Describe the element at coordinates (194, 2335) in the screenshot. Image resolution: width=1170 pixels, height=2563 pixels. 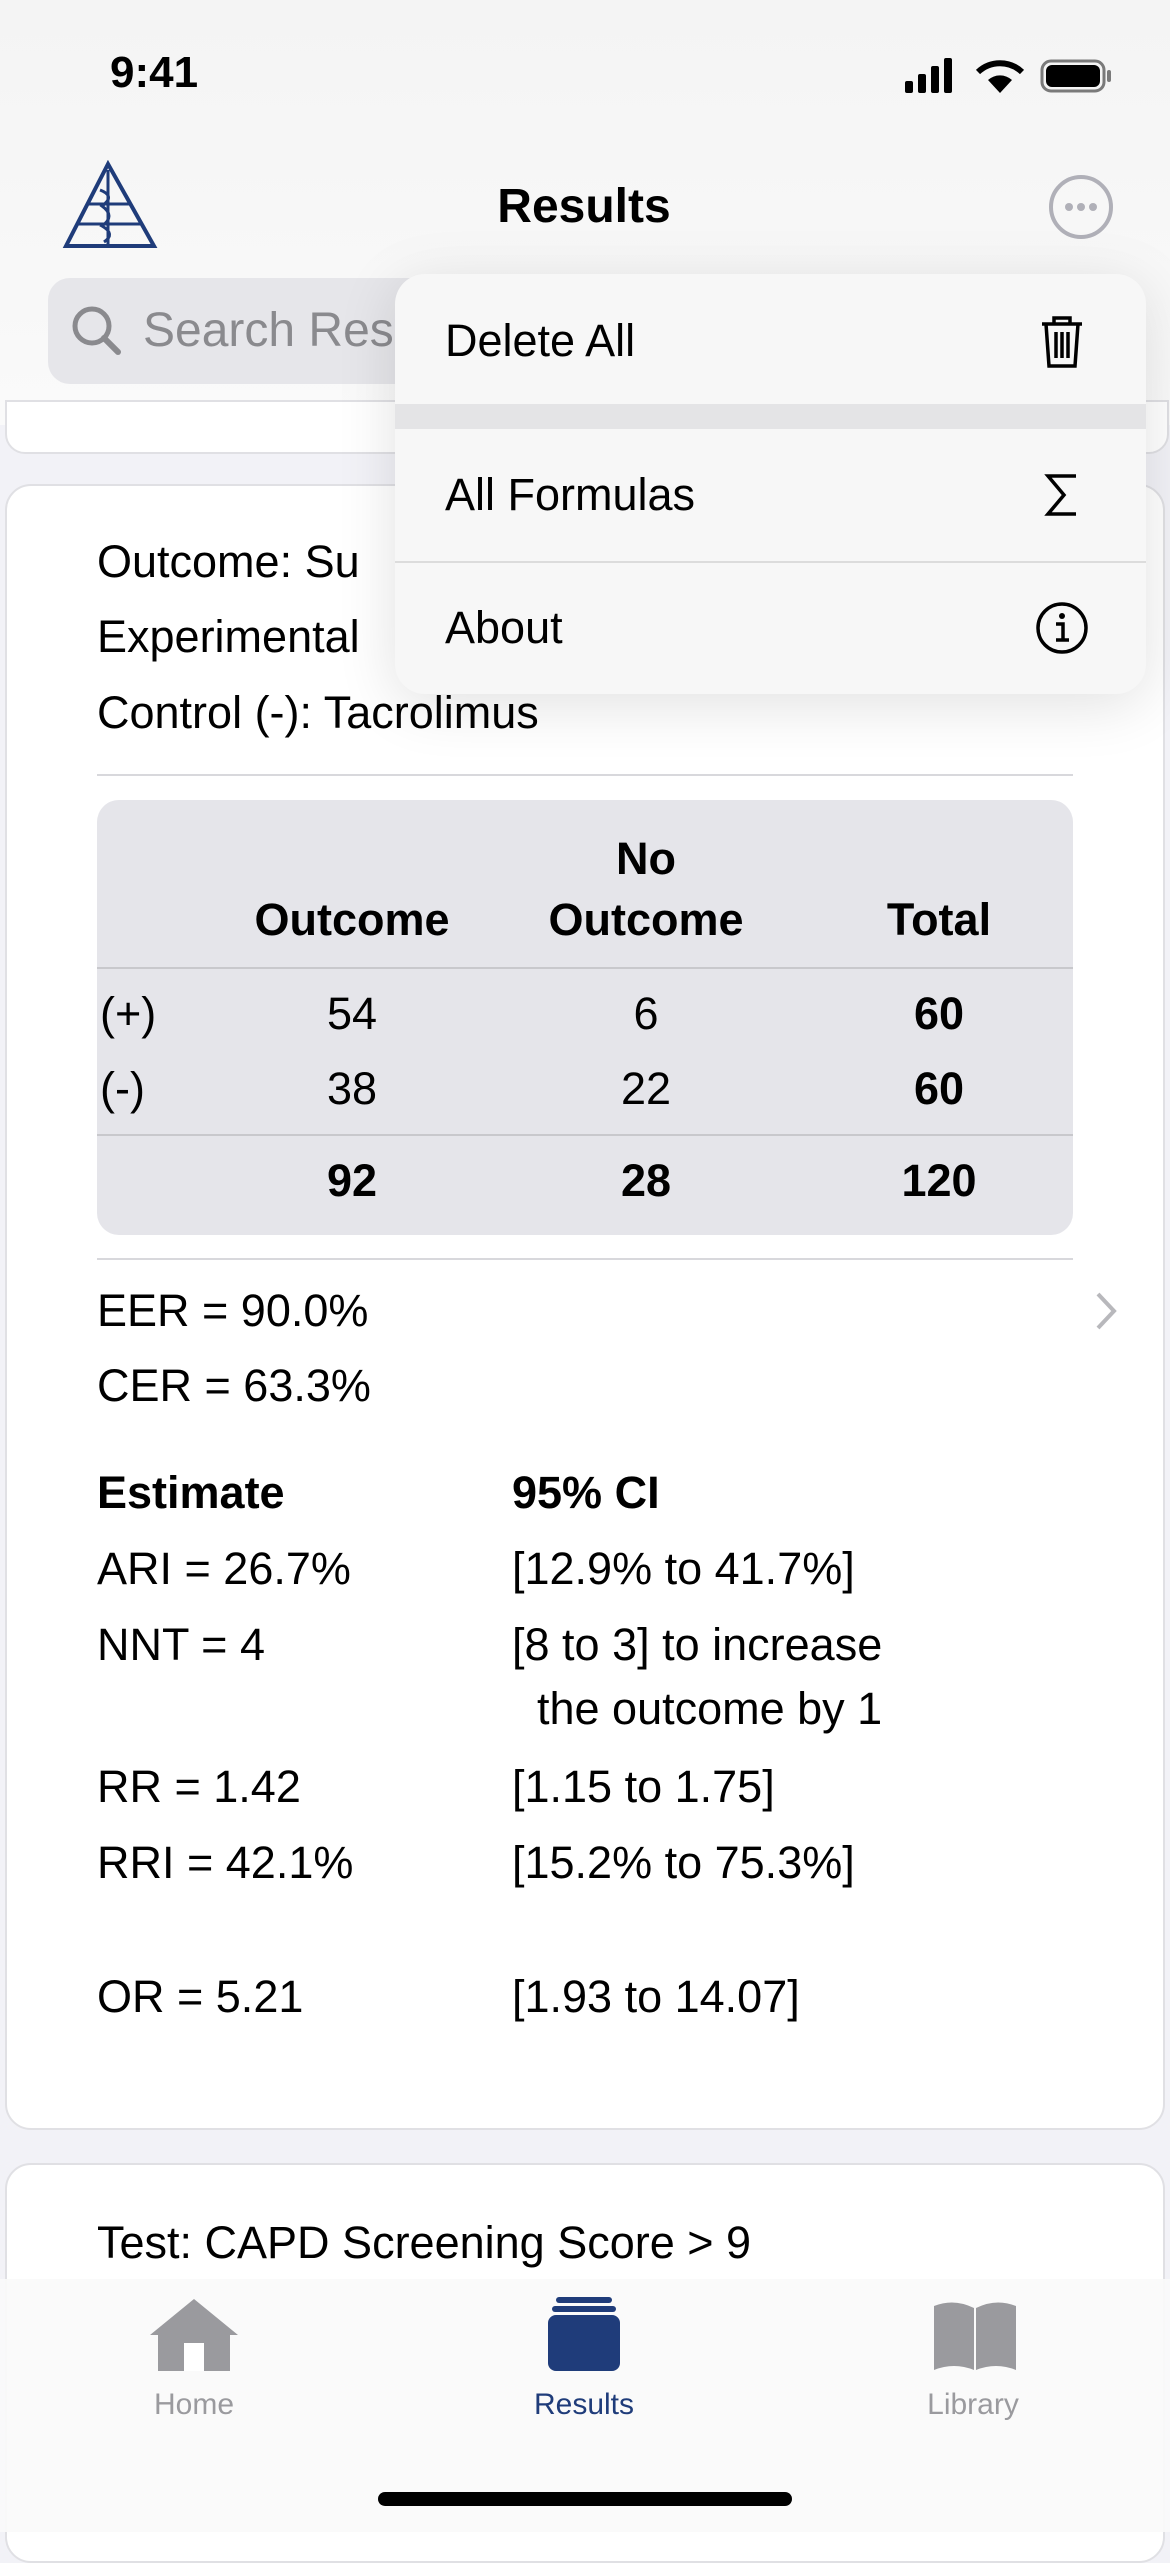
I see `home-icon` at that location.